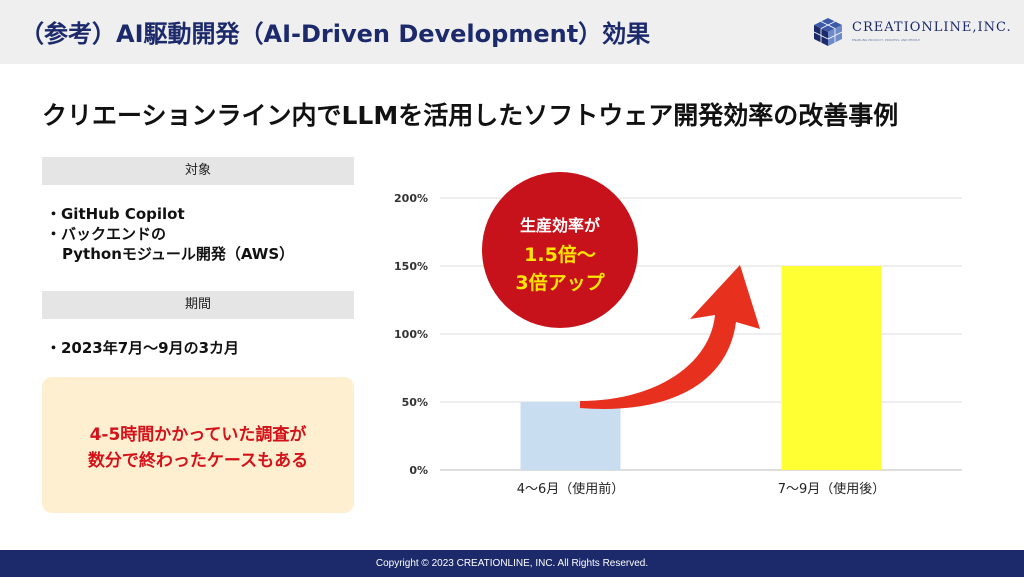 Image resolution: width=1024 pixels, height=577 pixels. What do you see at coordinates (143, 348) in the screenshot?
I see `period-item: ・2023年7月～9月の3カ月` at bounding box center [143, 348].